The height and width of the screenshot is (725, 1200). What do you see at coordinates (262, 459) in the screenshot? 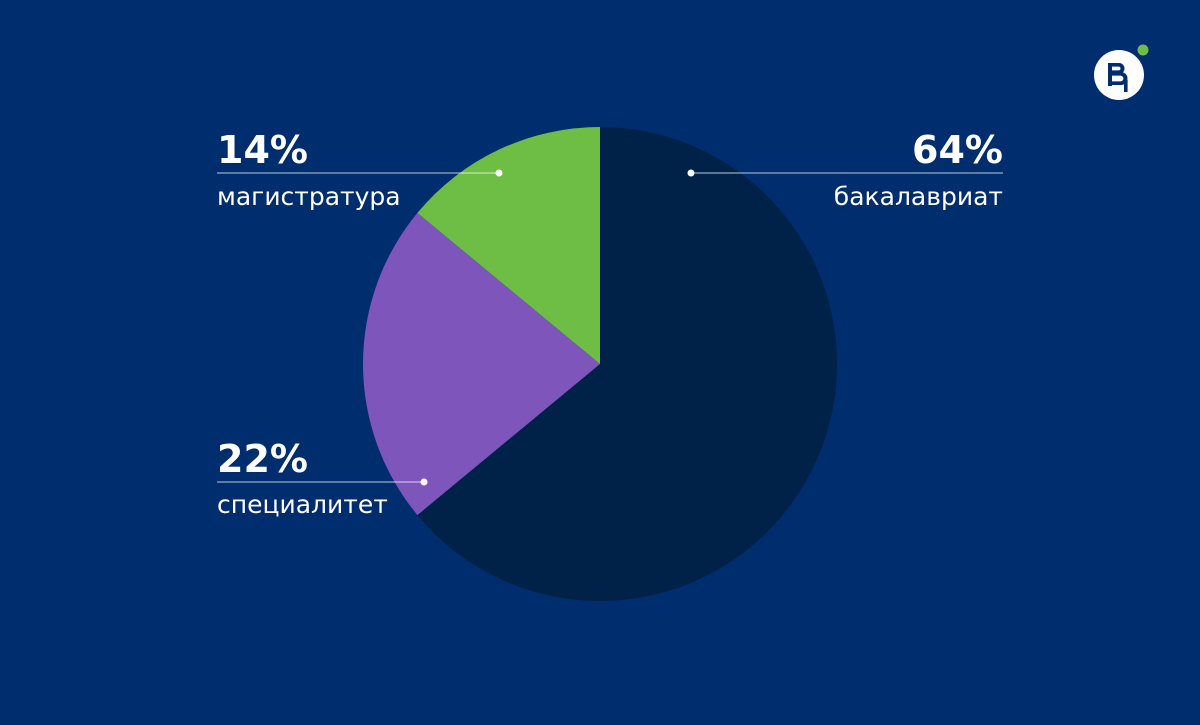
I see `slice-value-label-2: 22%` at bounding box center [262, 459].